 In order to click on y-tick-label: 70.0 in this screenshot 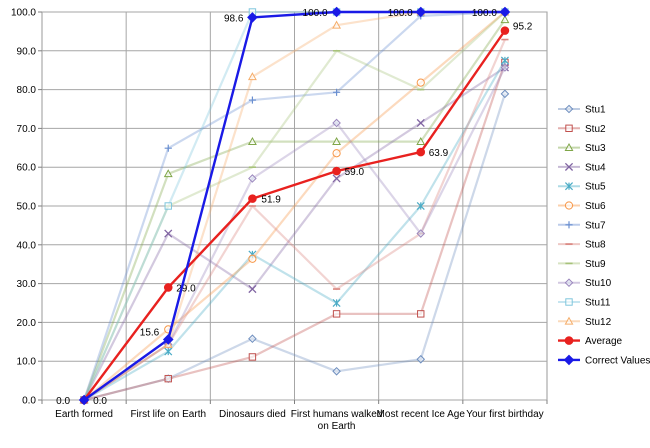, I will do `click(27, 129)`.